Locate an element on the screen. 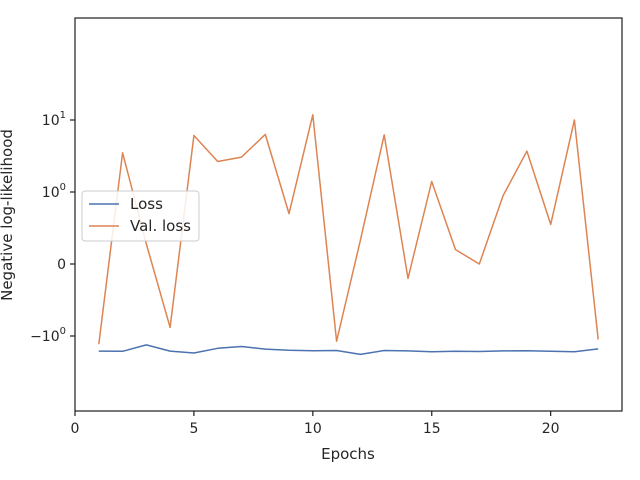 This screenshot has height=480, width=640. x-tick-label: 10 is located at coordinates (313, 429).